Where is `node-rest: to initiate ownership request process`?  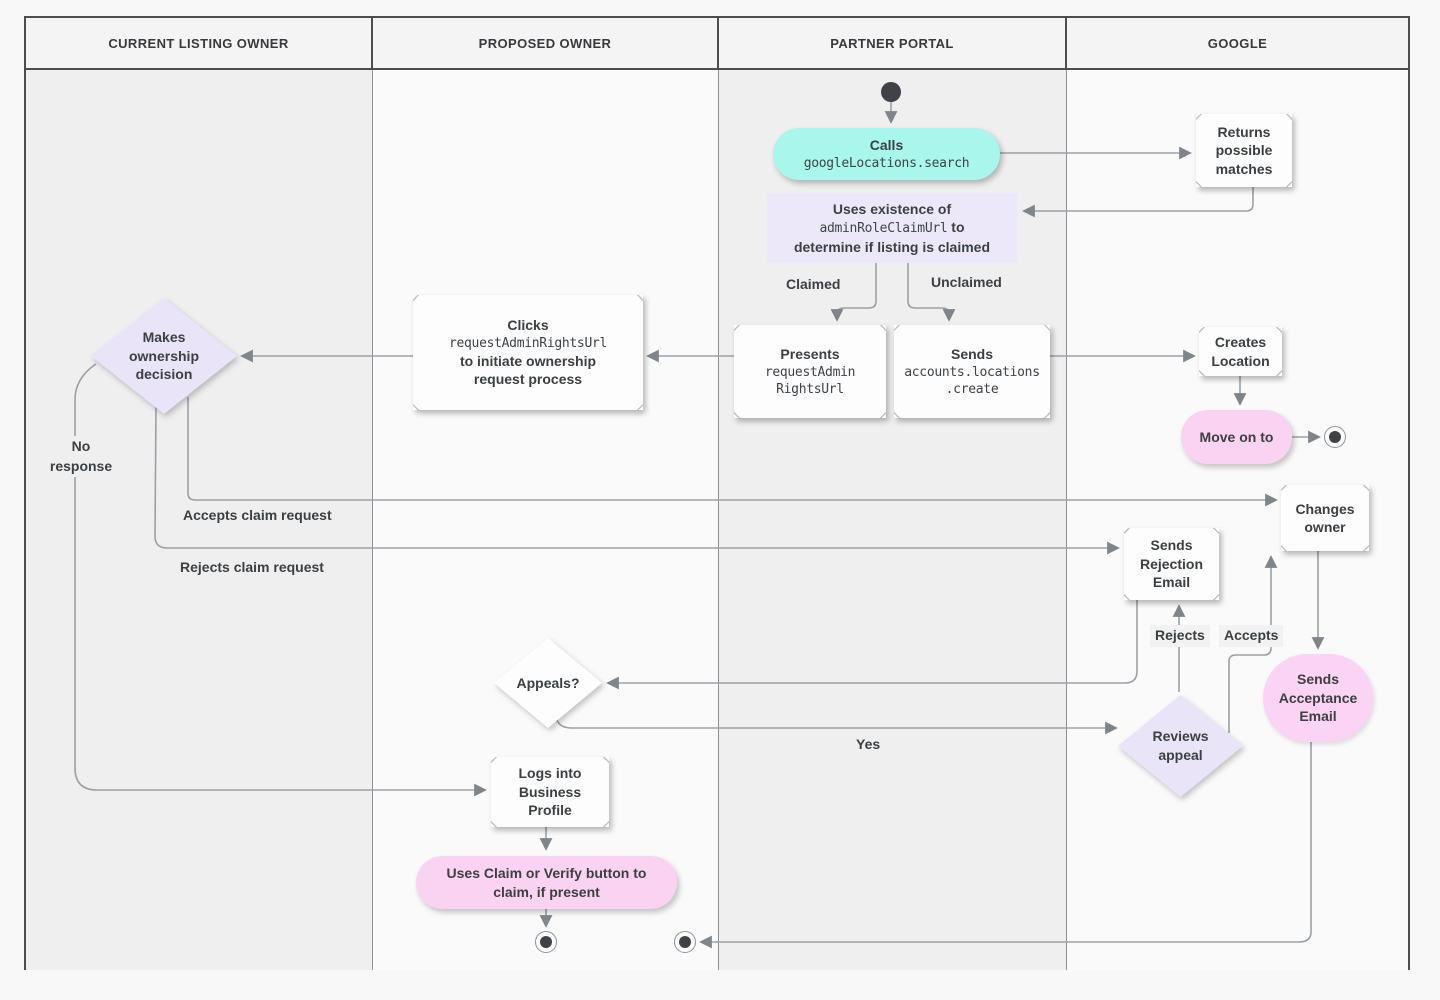 node-rest: to initiate ownership request process is located at coordinates (528, 370).